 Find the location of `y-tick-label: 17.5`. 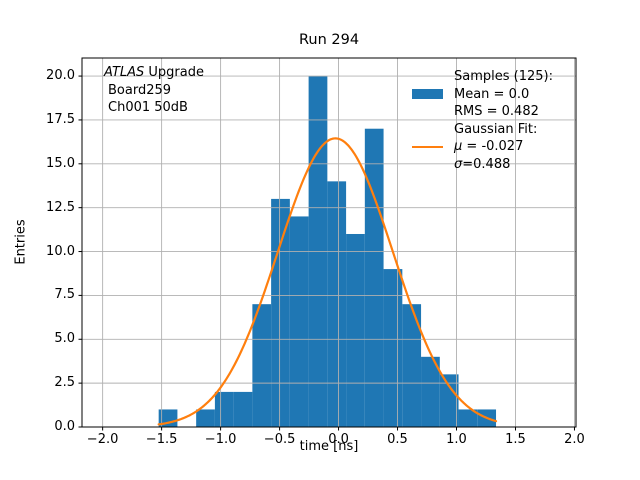

y-tick-label: 17.5 is located at coordinates (60, 119).